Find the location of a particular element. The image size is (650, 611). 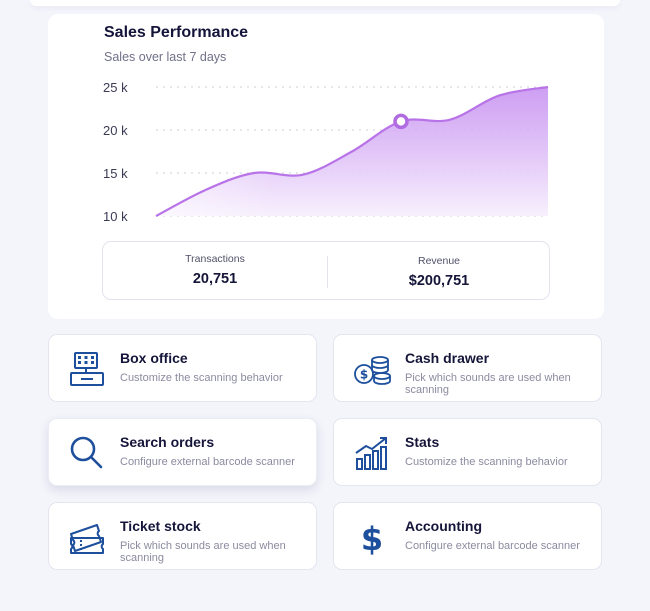

highlight-point is located at coordinates (401, 121).